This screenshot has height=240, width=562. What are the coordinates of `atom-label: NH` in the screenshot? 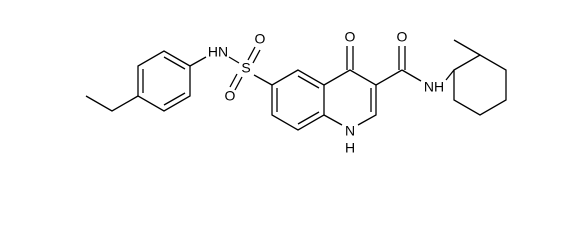 It's located at (434, 87).